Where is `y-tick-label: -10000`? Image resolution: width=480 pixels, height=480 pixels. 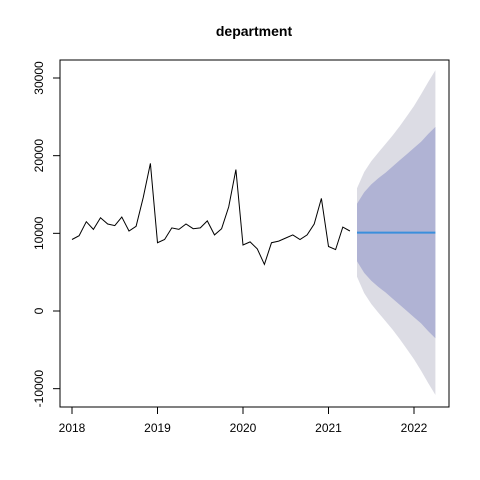
y-tick-label: -10000 is located at coordinates (39, 389).